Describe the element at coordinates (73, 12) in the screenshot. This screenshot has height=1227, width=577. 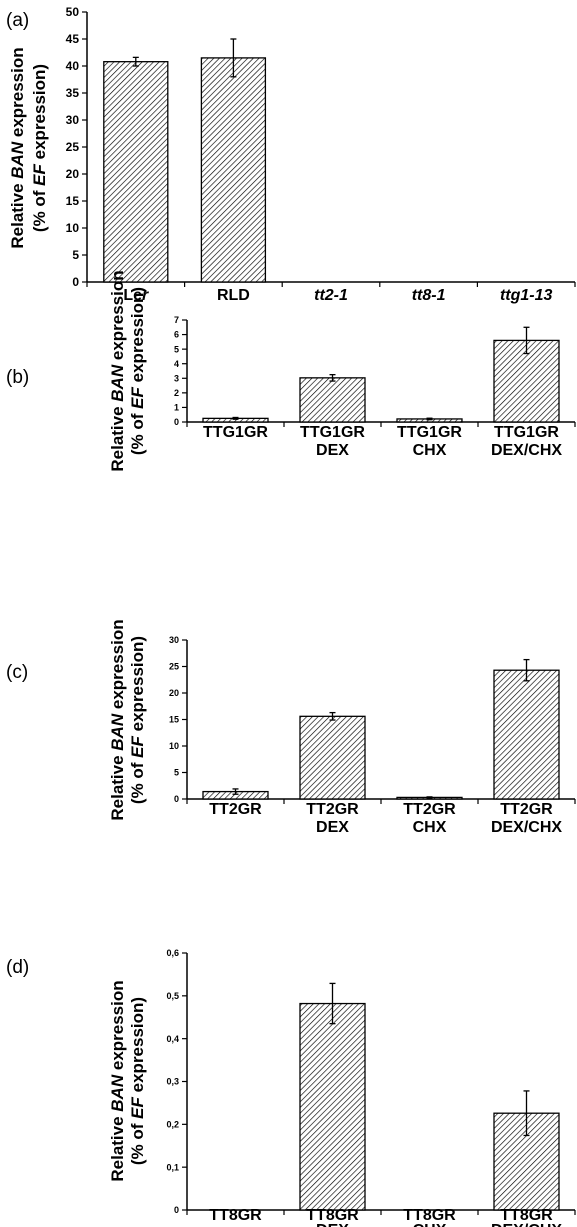
I see `y-tick-label: 50` at that location.